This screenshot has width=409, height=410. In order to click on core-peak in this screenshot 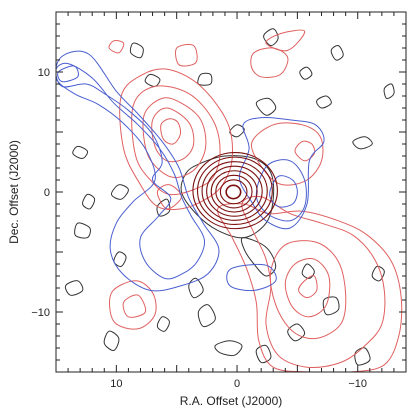, I will do `click(233, 192)`.